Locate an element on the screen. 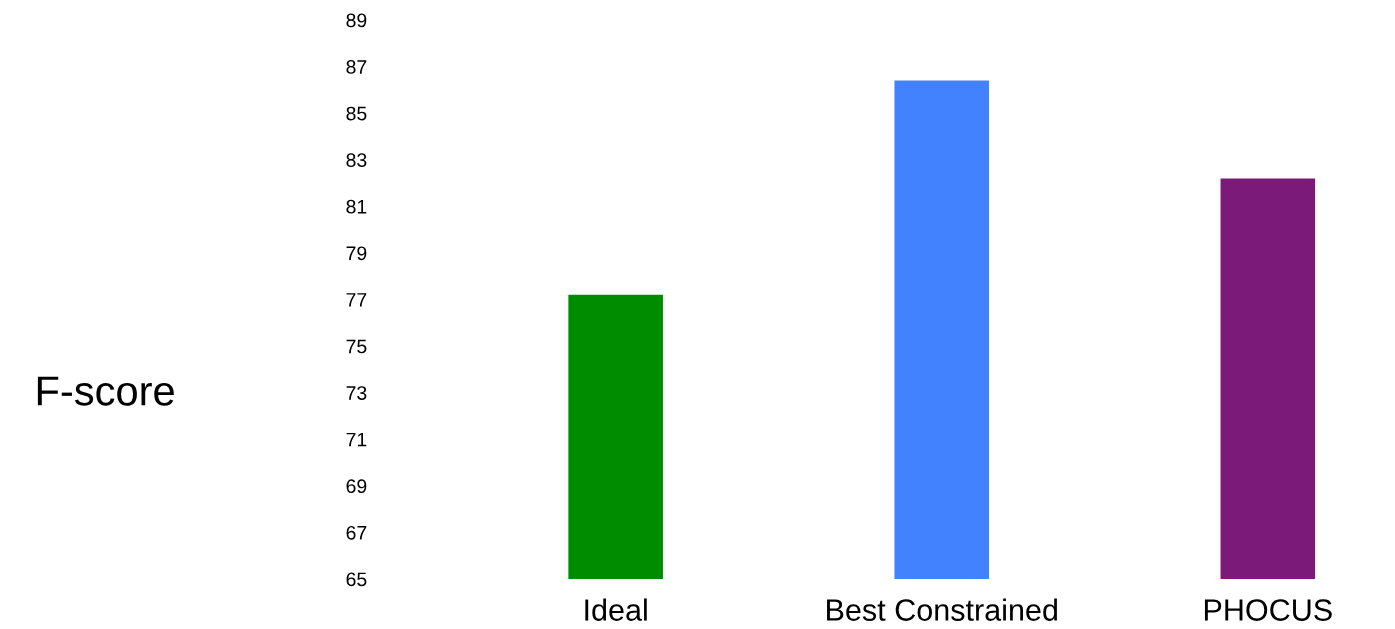 The image size is (1395, 629). y-tick-label: 69 is located at coordinates (356, 486).